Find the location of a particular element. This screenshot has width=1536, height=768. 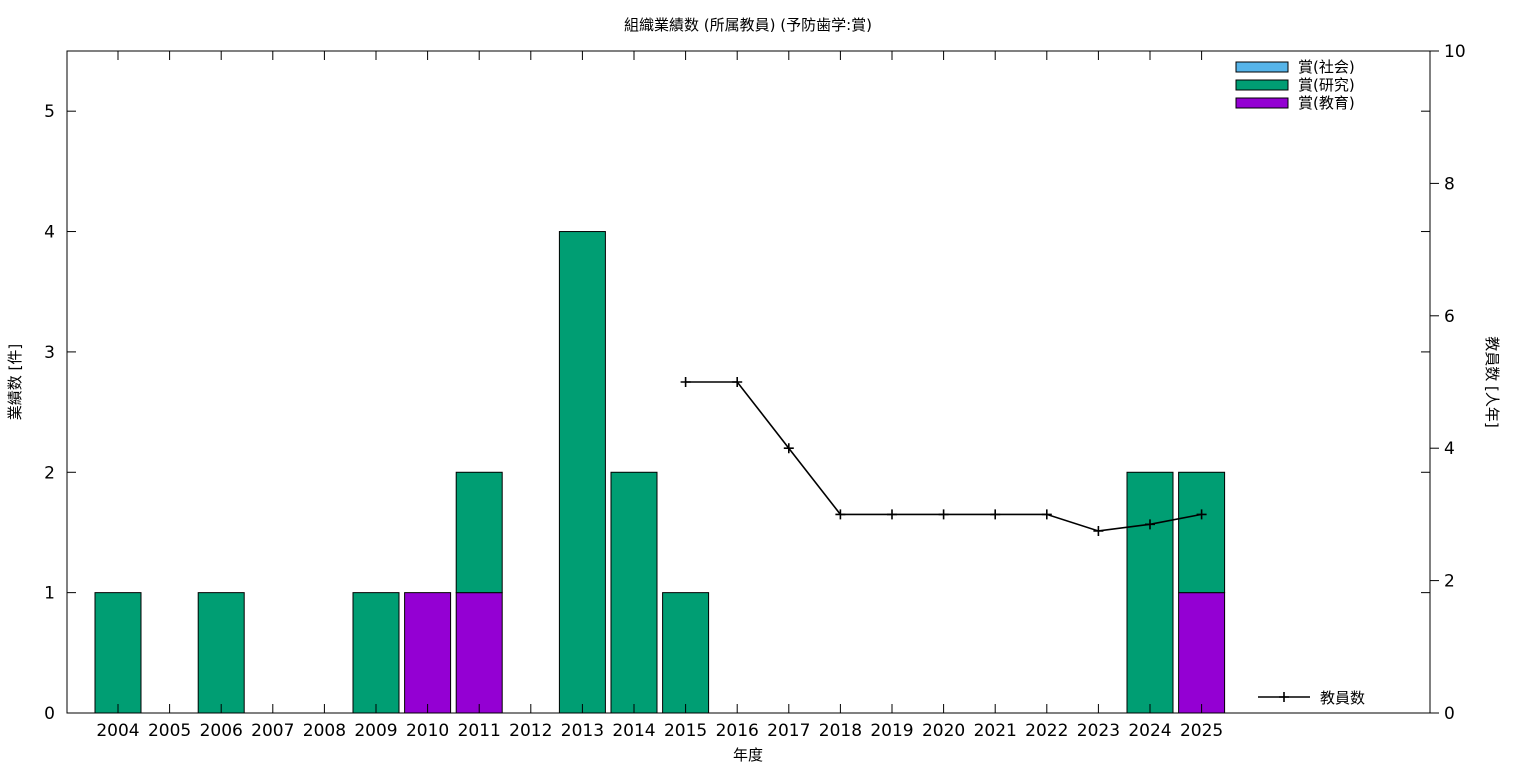

x-tick-label: 2014 is located at coordinates (633, 731).